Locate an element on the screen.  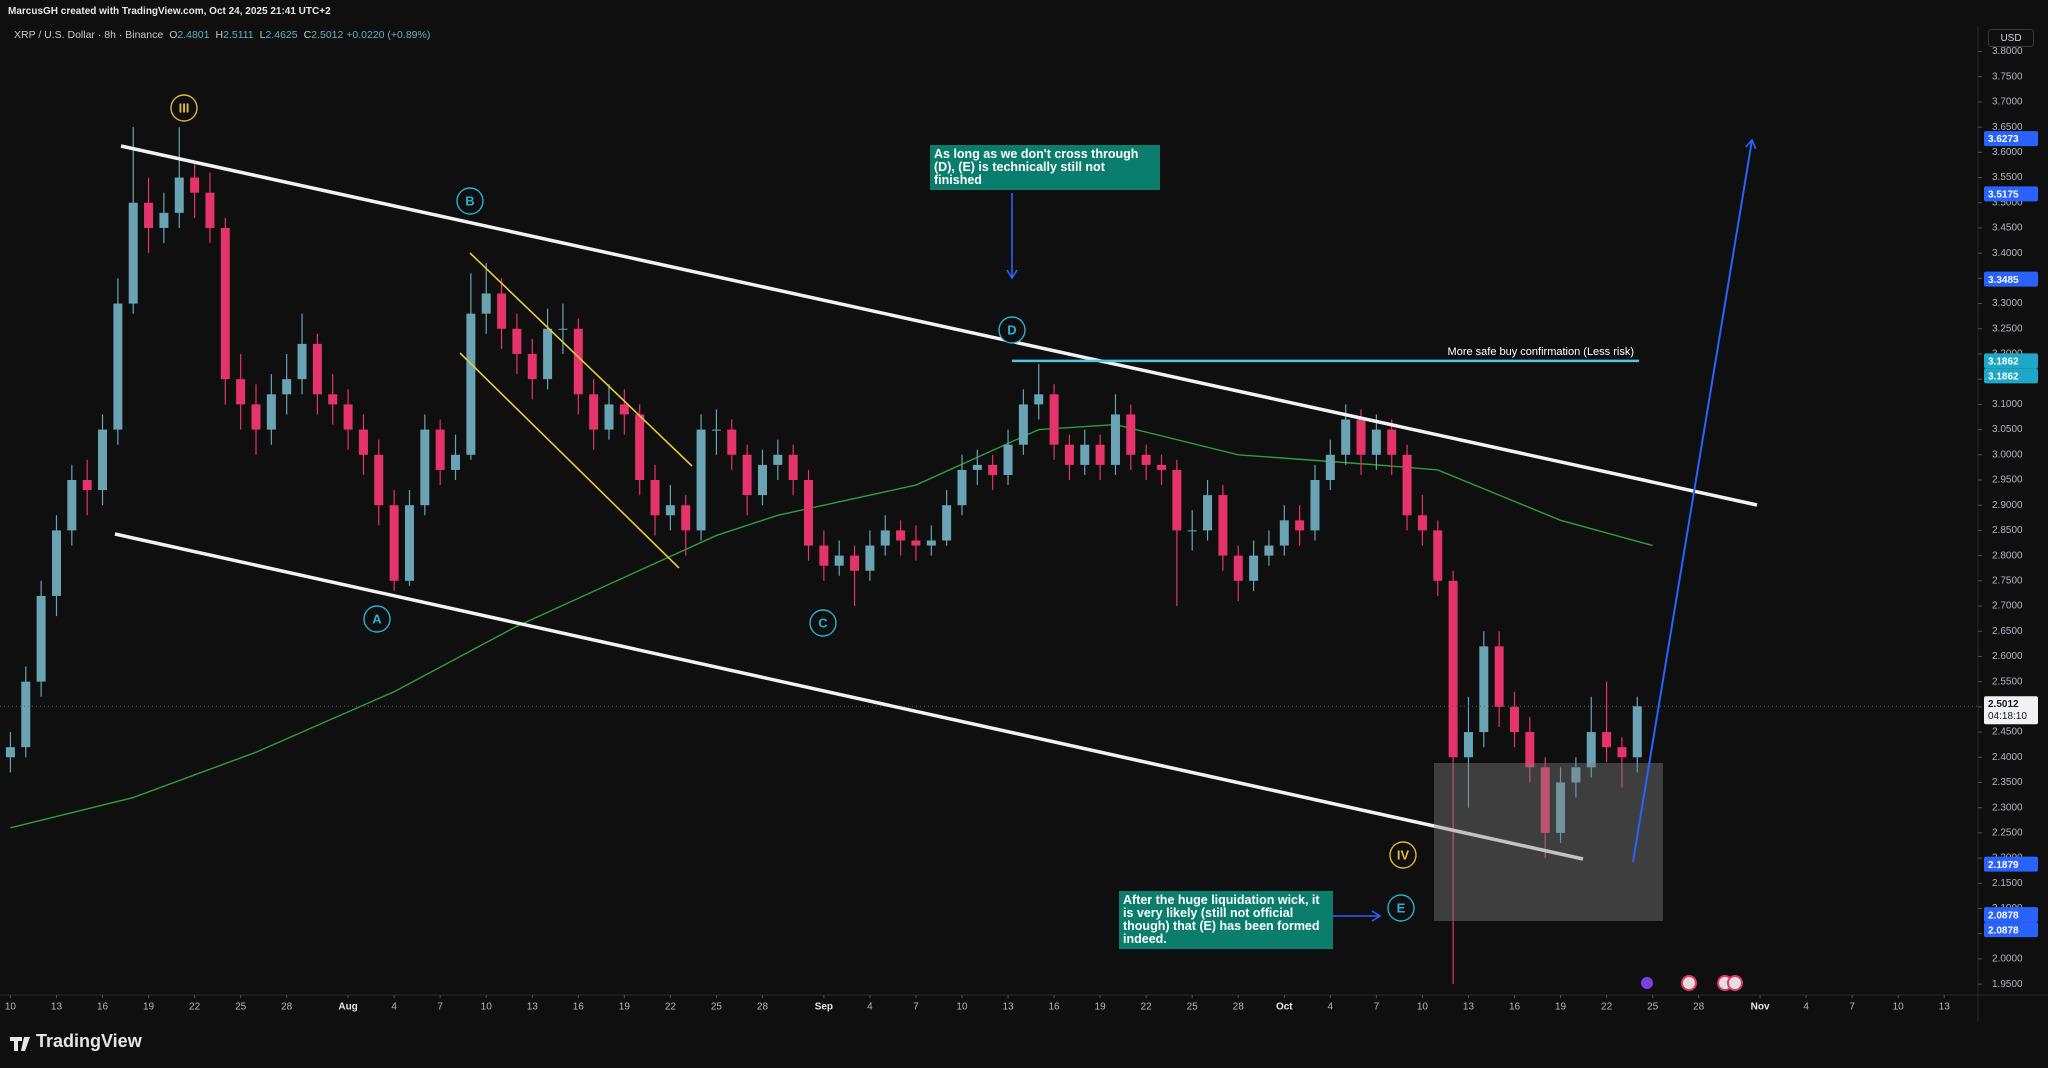
brand: TradingView is located at coordinates (89, 1041).